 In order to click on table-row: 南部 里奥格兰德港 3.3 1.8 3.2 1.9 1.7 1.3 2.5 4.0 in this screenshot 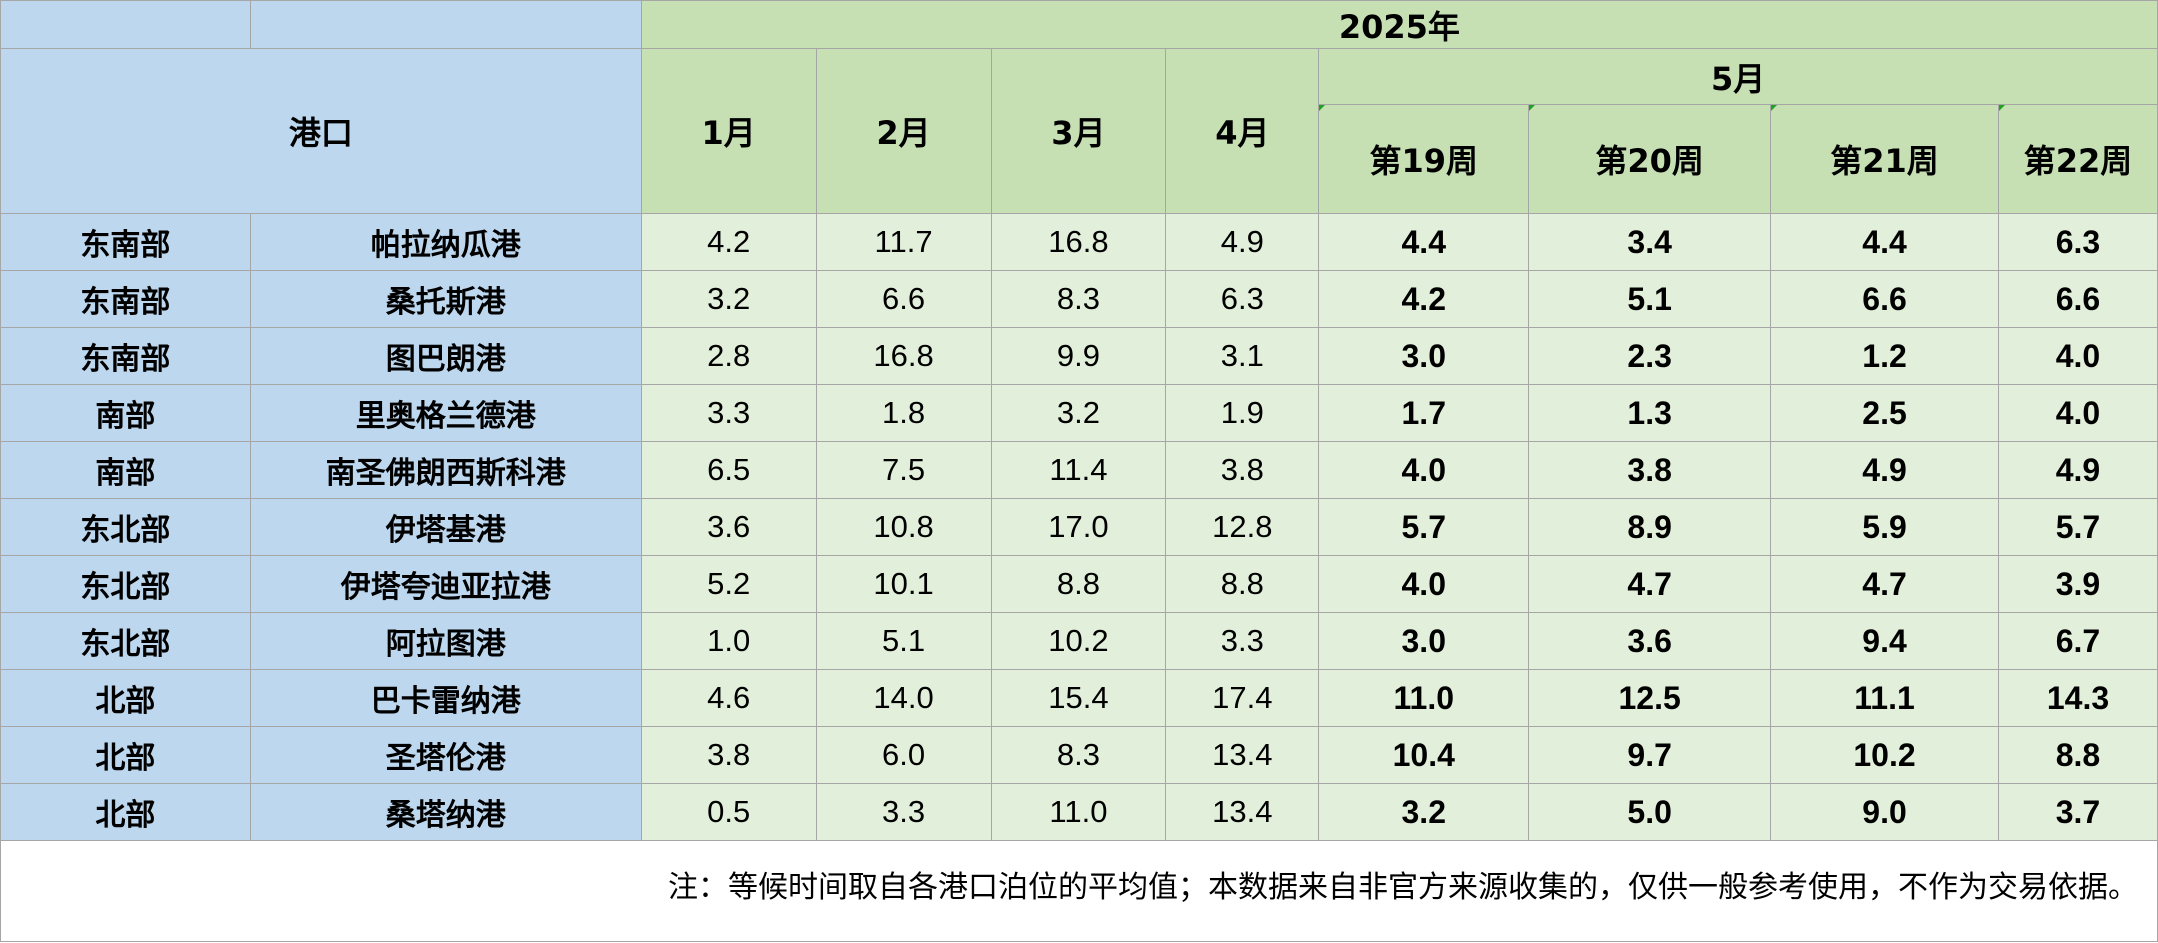, I will do `click(1079, 413)`.